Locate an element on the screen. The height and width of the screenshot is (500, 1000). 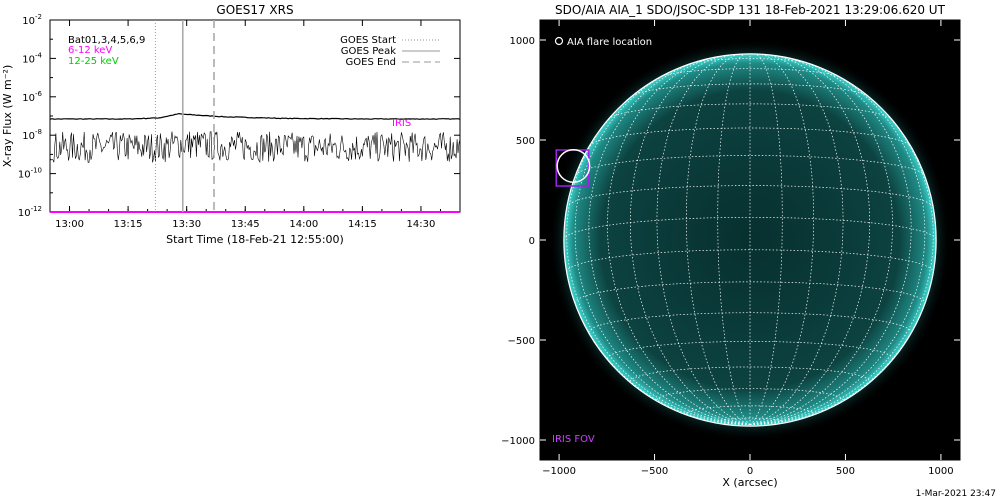
goes-x-tick-label: 13:45 is located at coordinates (245, 224).